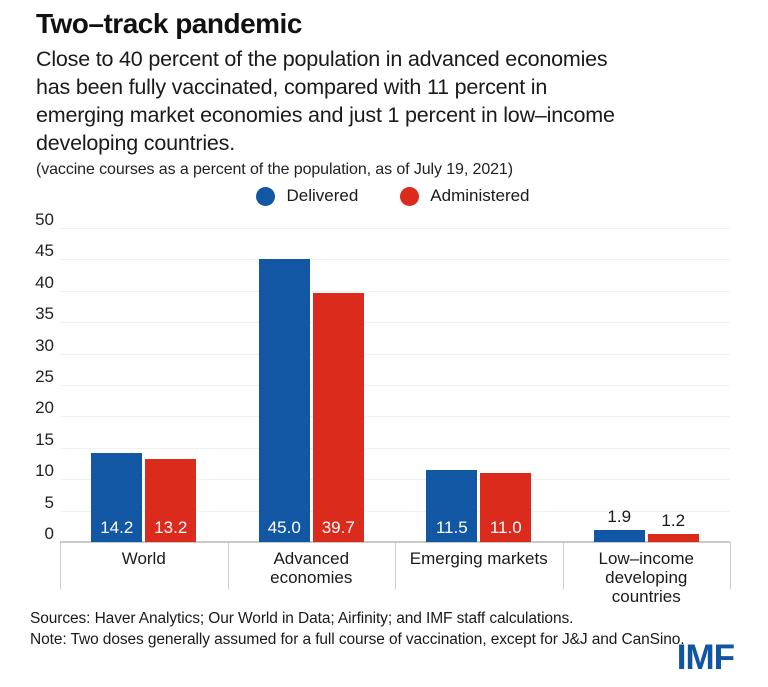 The image size is (768, 687). I want to click on y-axis-tick-label: 20, so click(44, 408).